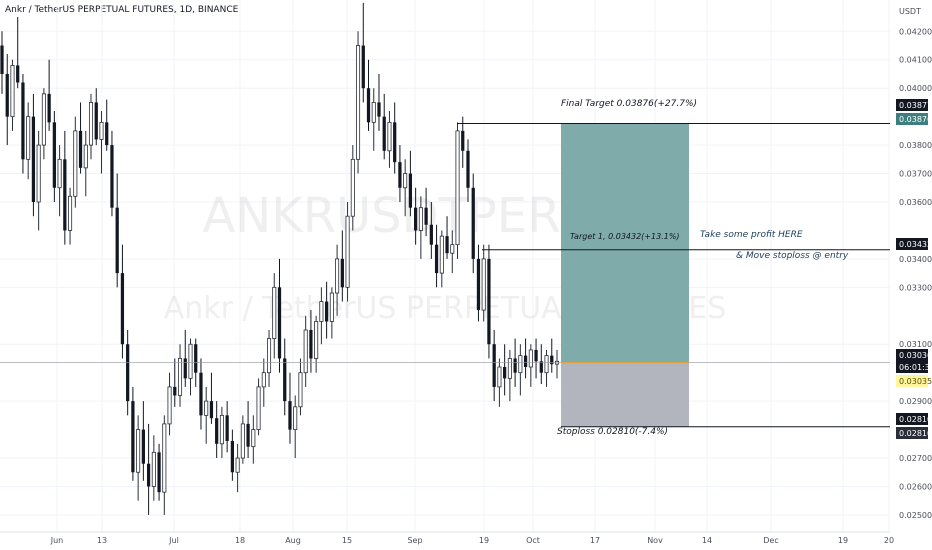 The image size is (932, 550). Describe the element at coordinates (915, 31) in the screenshot. I see `y-tick-0: 0.04200` at that location.